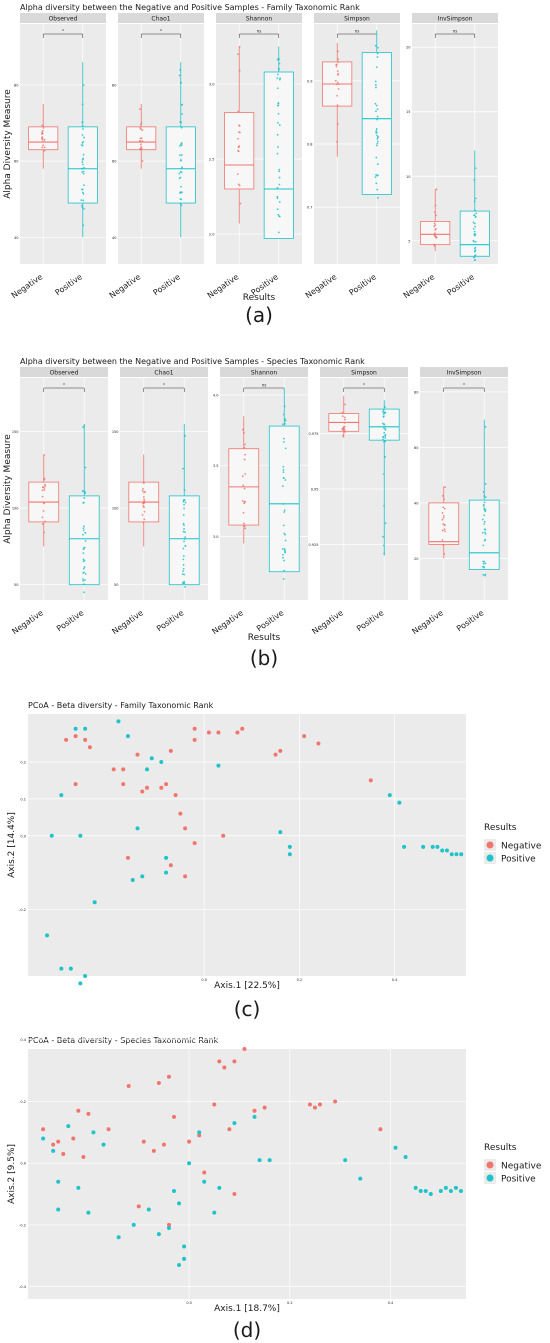 This screenshot has height=1343, width=550. I want to click on y-axis-label: Alpha Diversity Measure, so click(8, 144).